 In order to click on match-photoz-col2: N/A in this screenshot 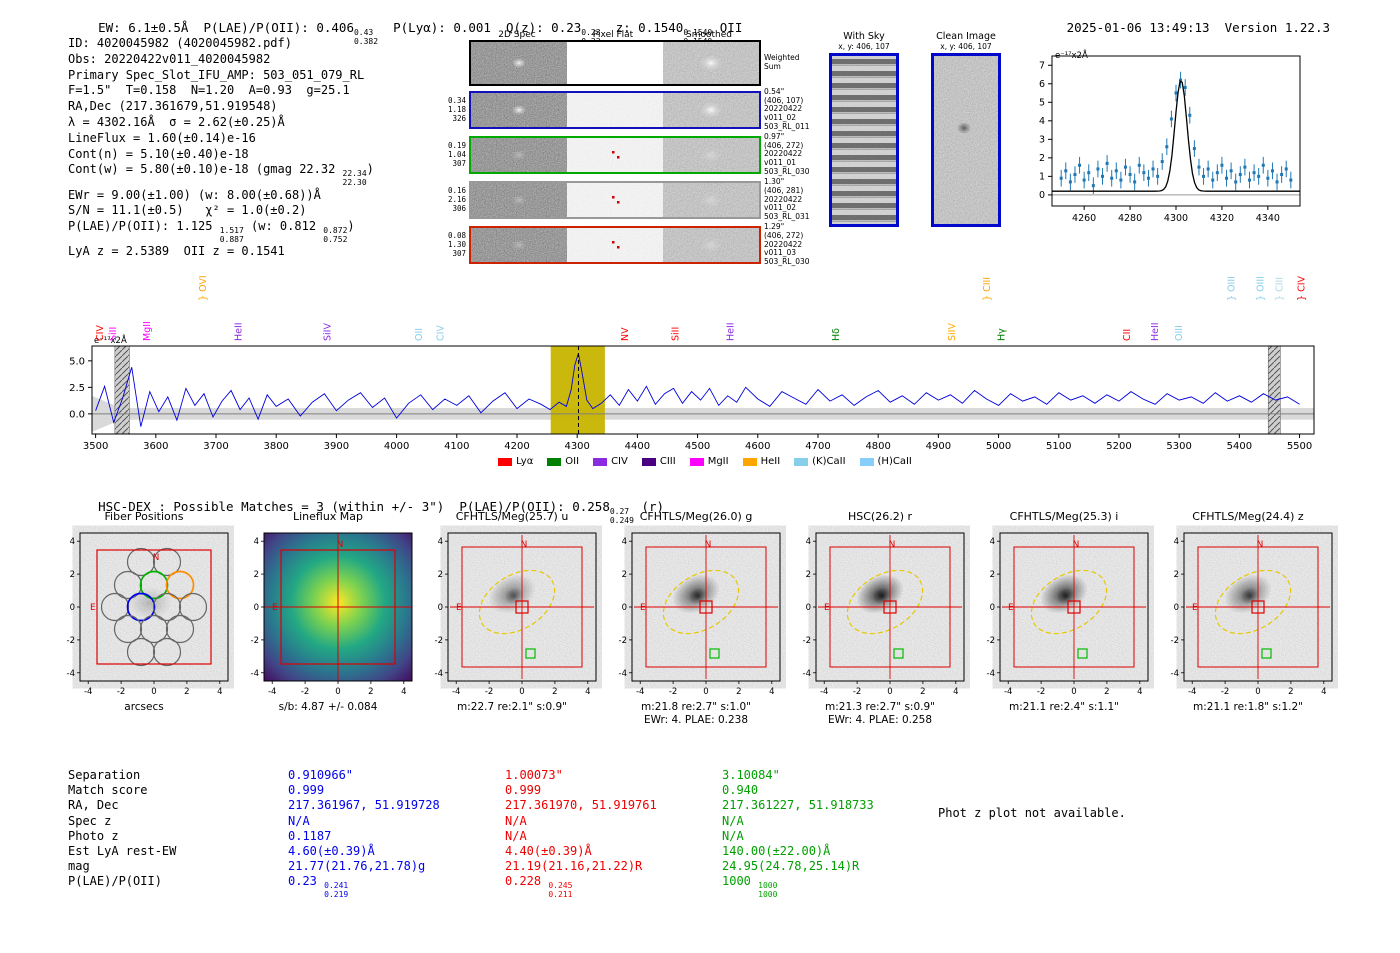, I will do `click(516, 835)`.